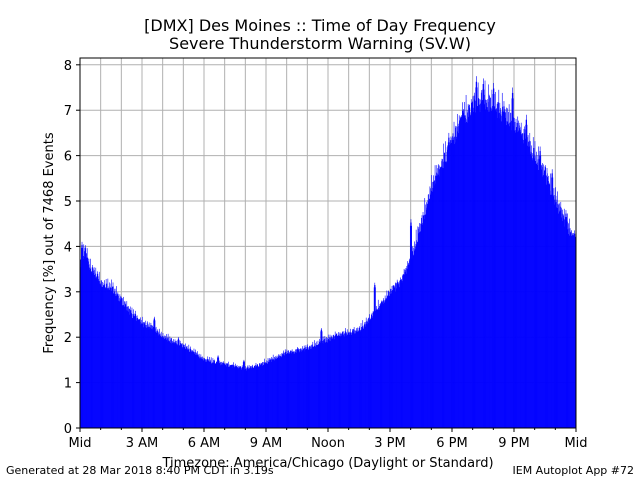 The height and width of the screenshot is (480, 640). I want to click on y-tick-label: 0, so click(68, 429).